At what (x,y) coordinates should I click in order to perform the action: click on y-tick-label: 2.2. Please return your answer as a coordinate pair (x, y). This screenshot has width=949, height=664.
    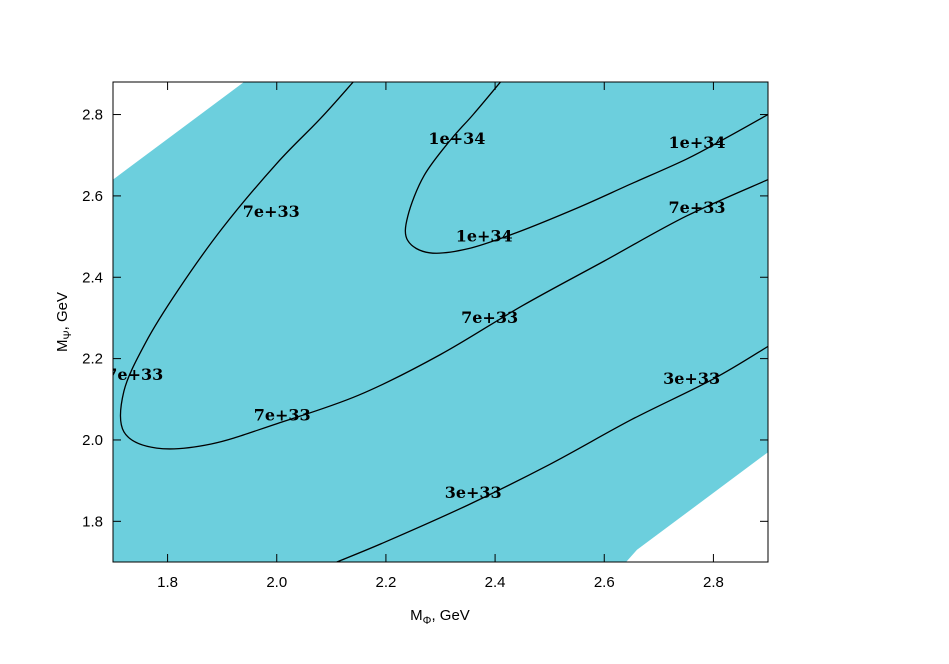
    Looking at the image, I should click on (92, 359).